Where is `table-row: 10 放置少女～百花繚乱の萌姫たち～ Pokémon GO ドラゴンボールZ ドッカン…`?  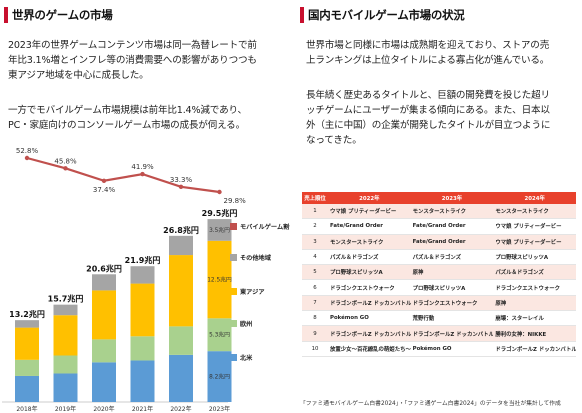 table-row: 10 放置少女～百花繚乱の萌姫たち～ Pokémon GO ドラゴンボールZ ドッカン… is located at coordinates (439, 349).